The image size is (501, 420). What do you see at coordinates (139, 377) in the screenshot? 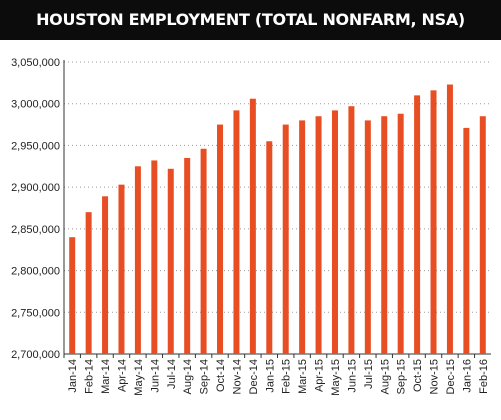
I see `x-tick-label: May-14` at bounding box center [139, 377].